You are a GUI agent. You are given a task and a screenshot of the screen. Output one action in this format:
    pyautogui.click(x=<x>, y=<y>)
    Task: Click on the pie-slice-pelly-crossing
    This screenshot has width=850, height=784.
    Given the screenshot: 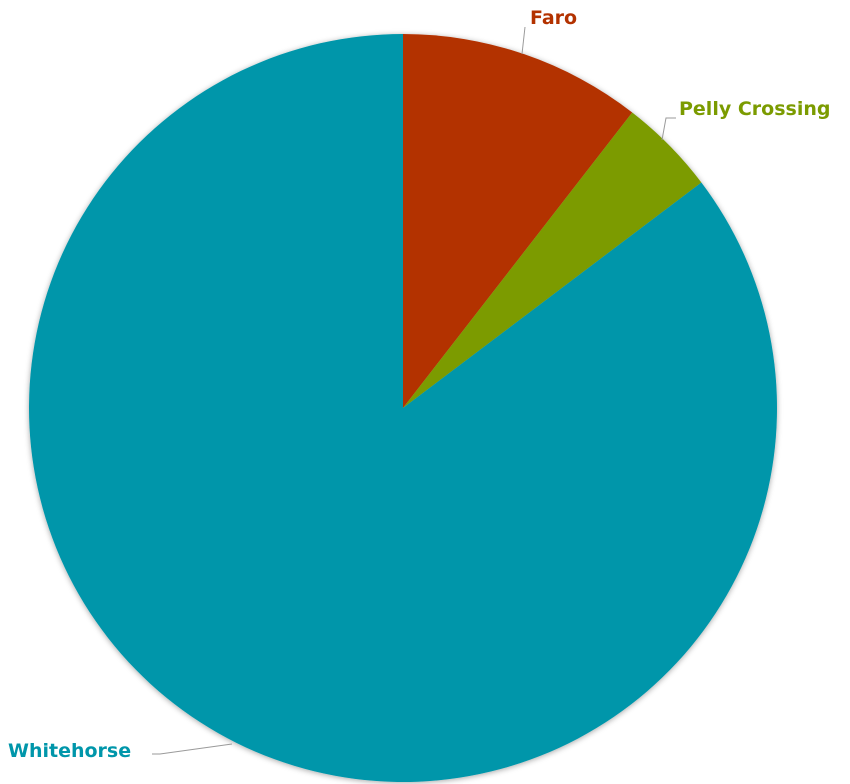 What is the action you would take?
    pyautogui.click(x=552, y=260)
    